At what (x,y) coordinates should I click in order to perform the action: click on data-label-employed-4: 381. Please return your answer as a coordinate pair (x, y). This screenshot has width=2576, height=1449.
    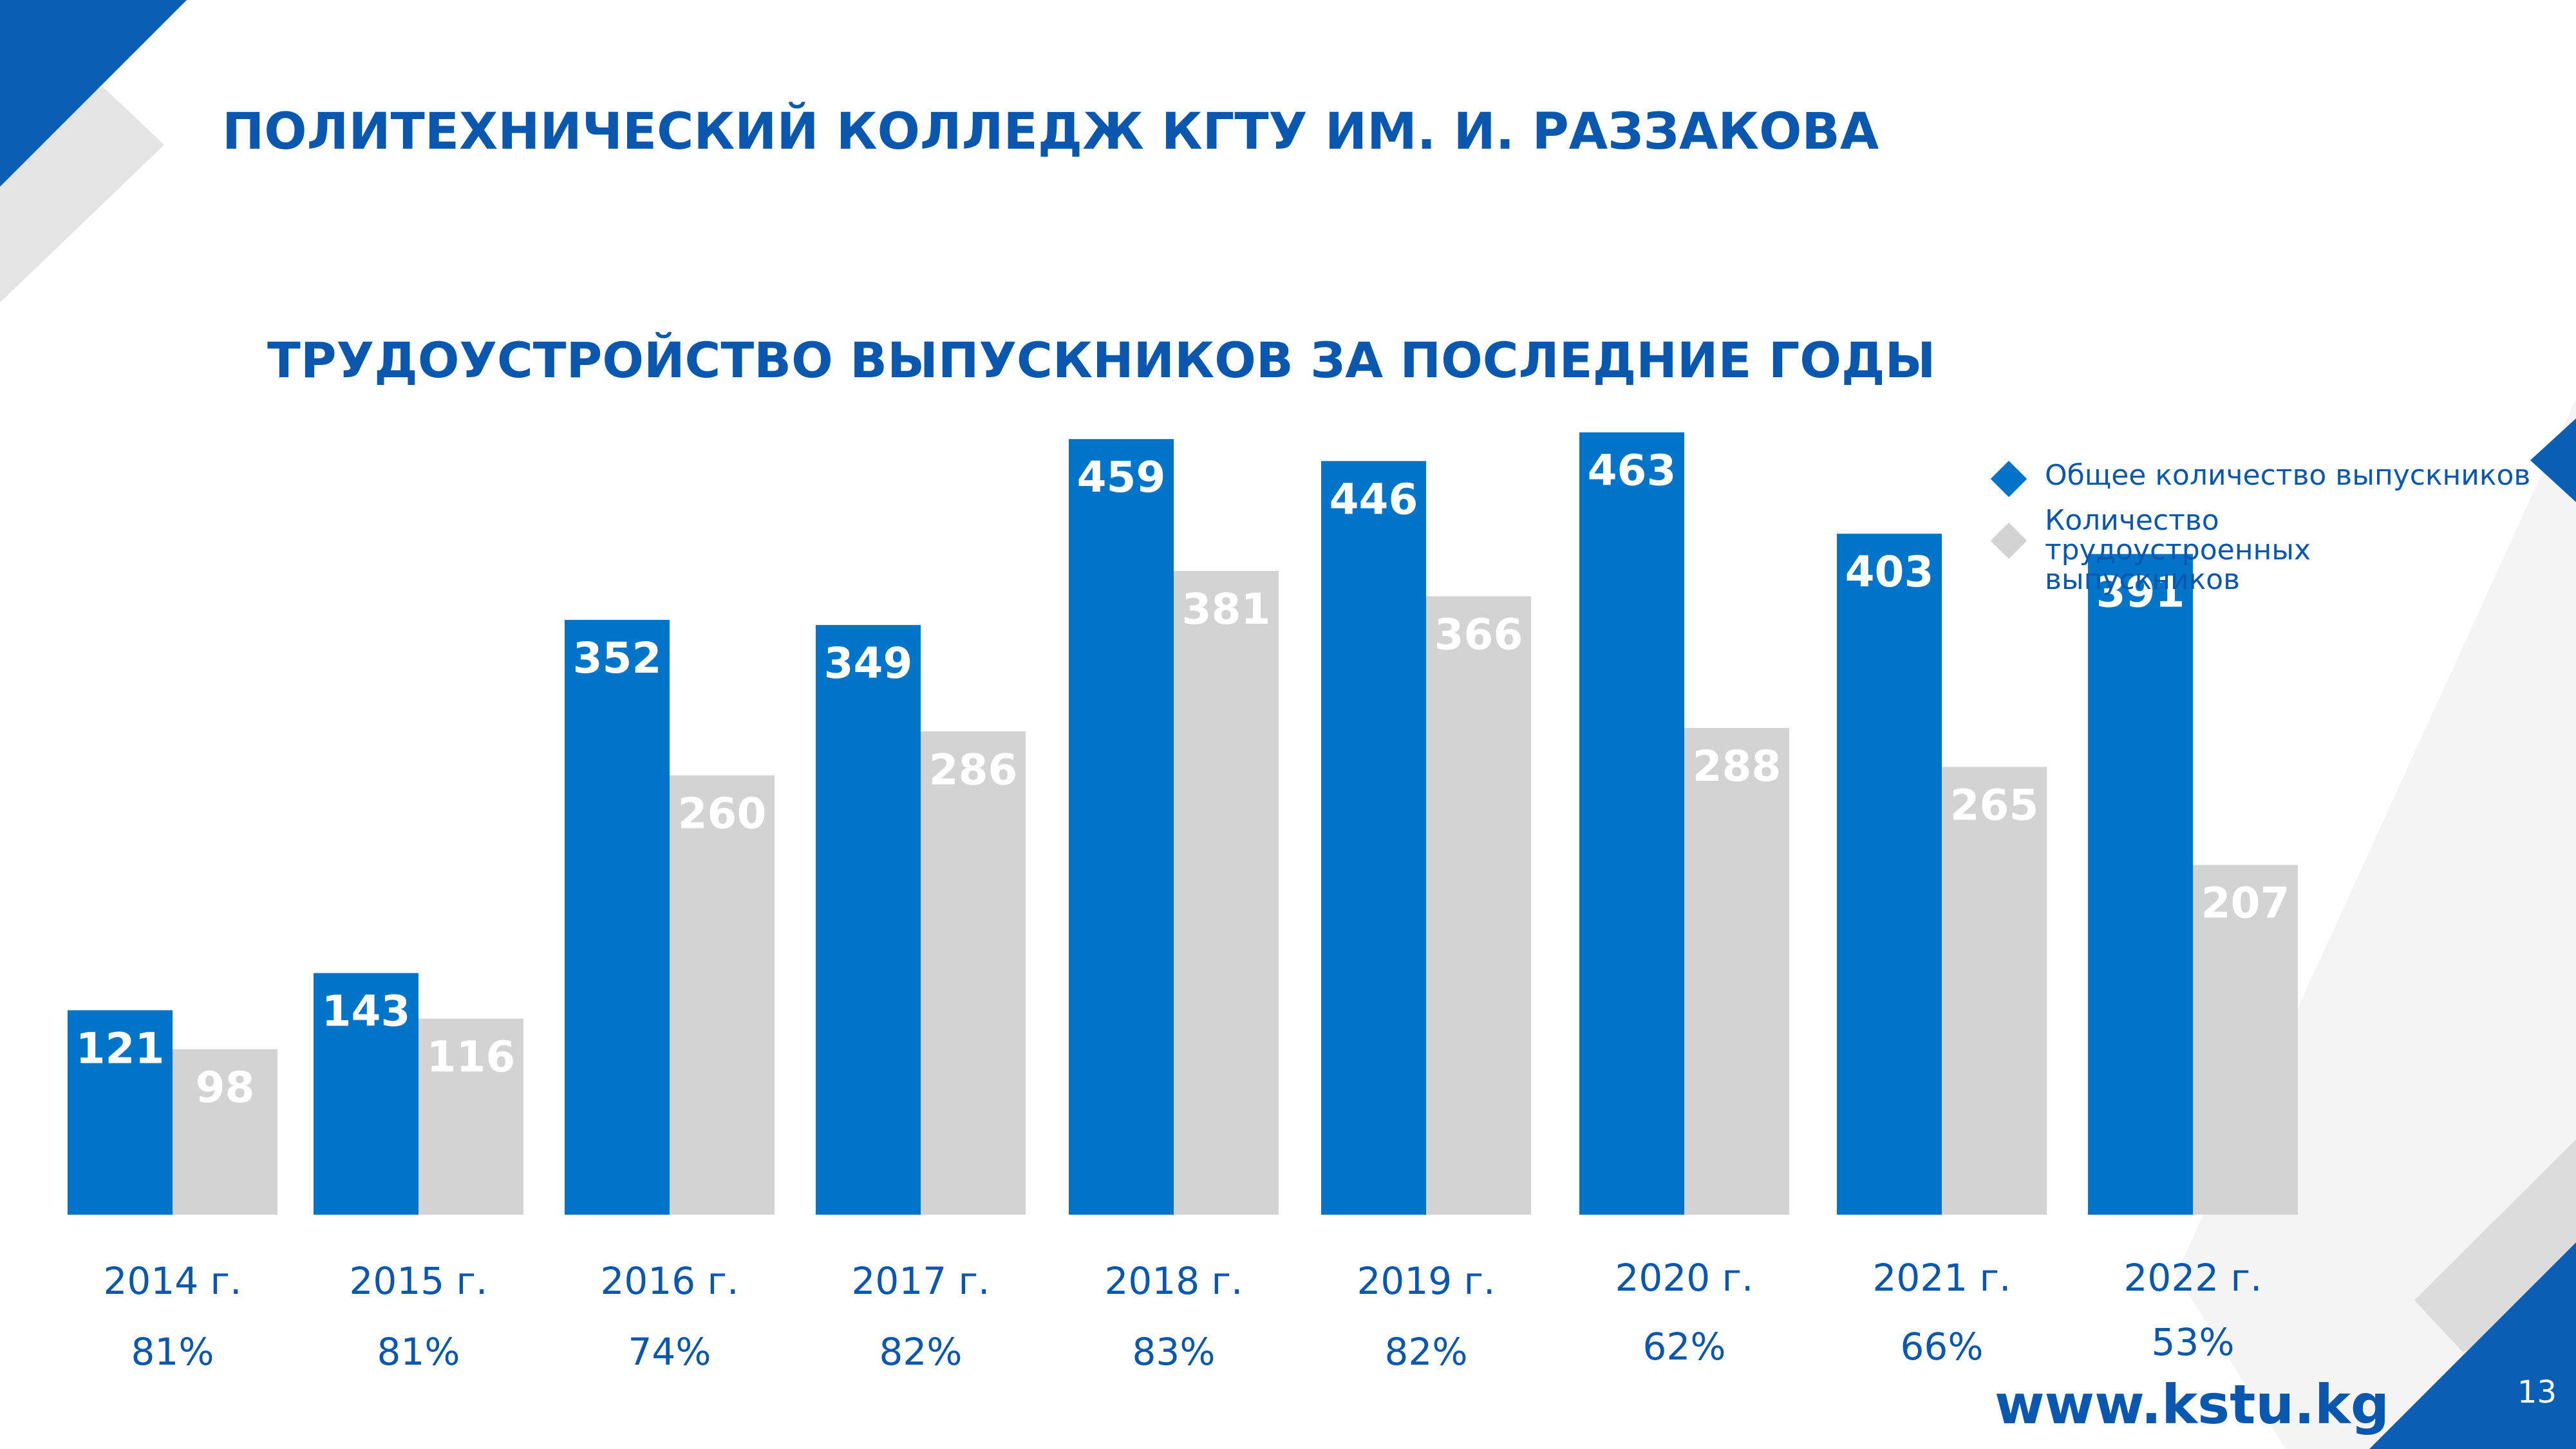
    Looking at the image, I should click on (1226, 609).